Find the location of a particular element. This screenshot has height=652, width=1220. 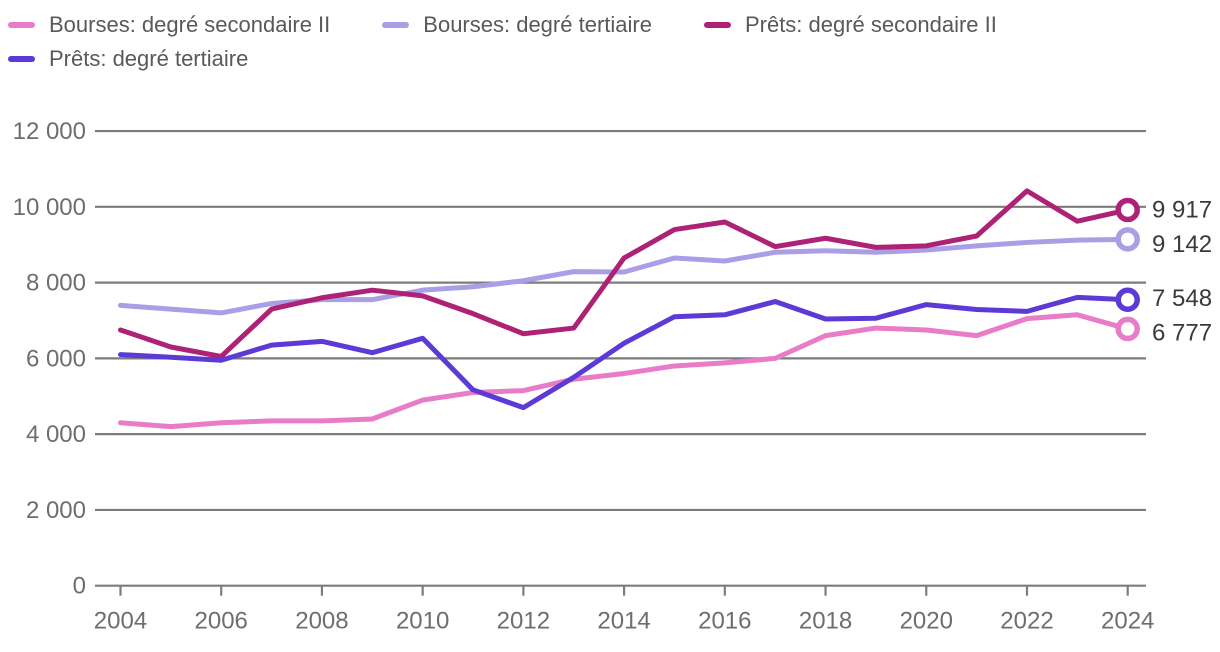

series-end-value-label: 9 142 is located at coordinates (1182, 244).